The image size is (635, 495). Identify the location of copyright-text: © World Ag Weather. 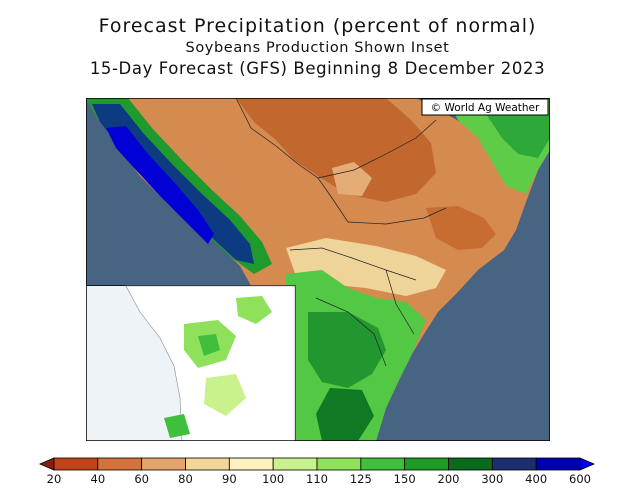
(485, 108).